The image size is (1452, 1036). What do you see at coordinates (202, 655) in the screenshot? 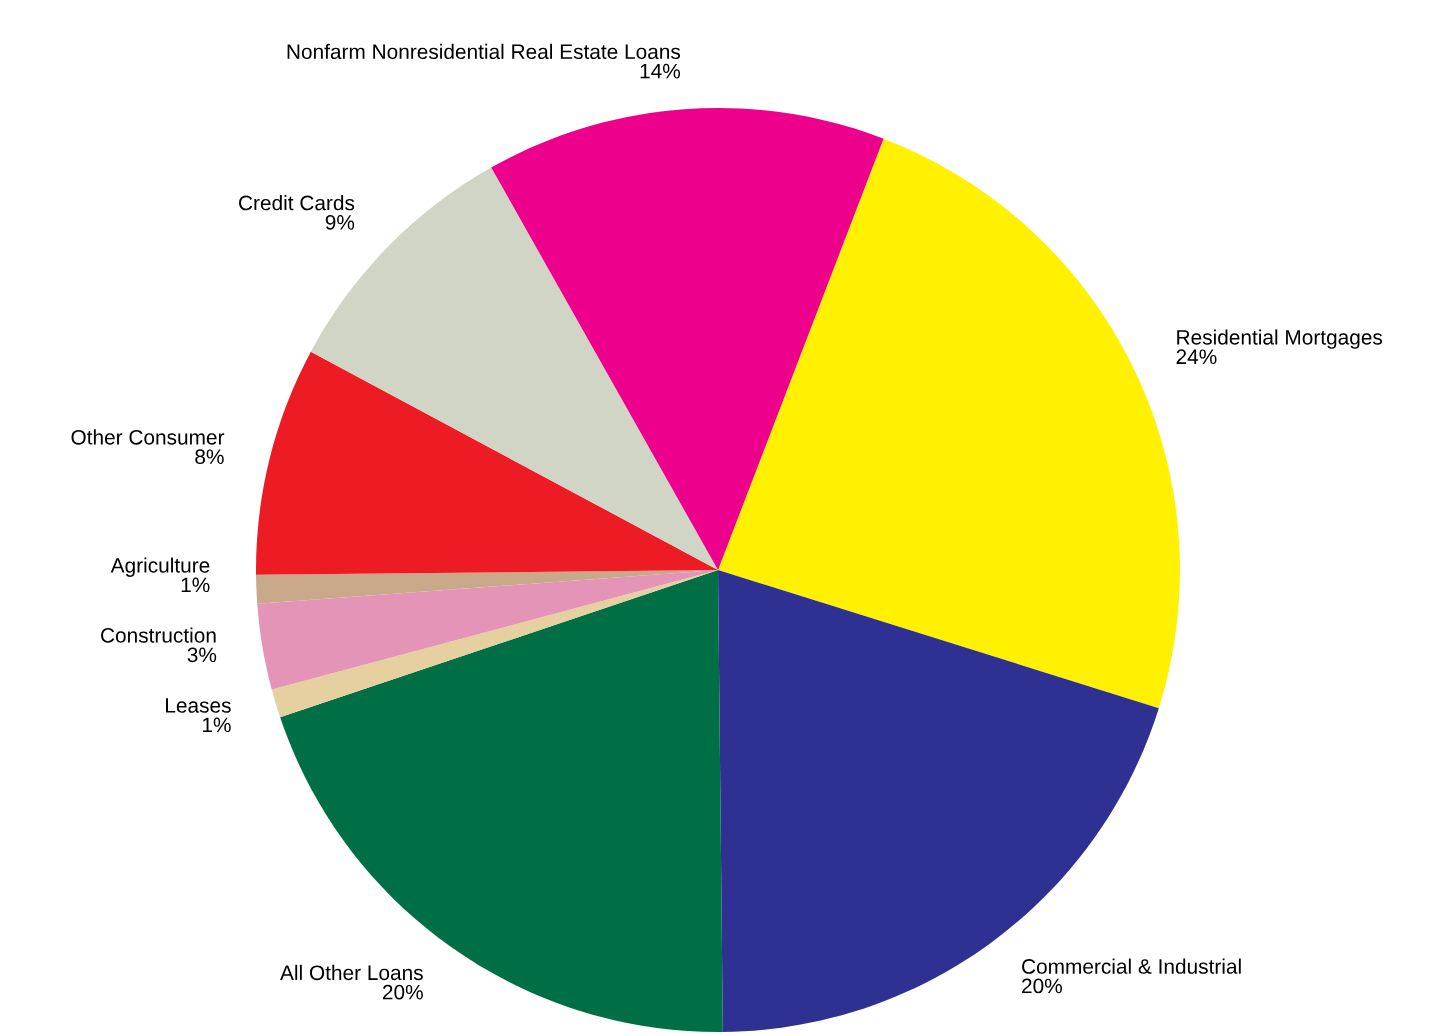
I see `data-label: 3%` at bounding box center [202, 655].